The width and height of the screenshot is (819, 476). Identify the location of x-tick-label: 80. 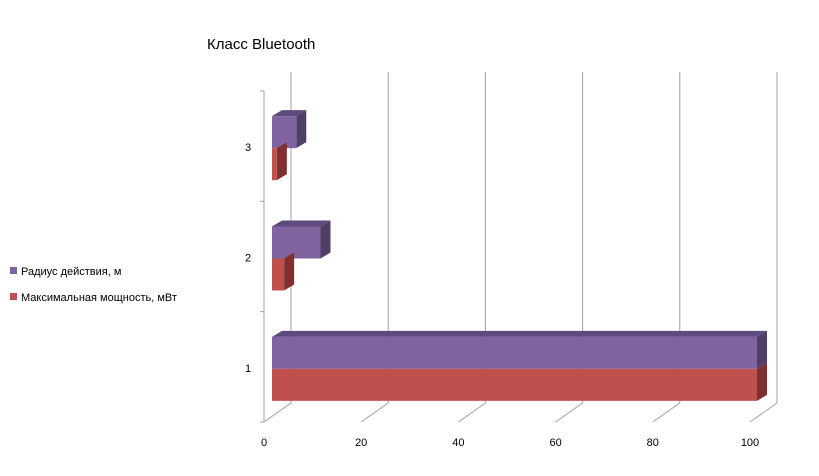
(653, 443).